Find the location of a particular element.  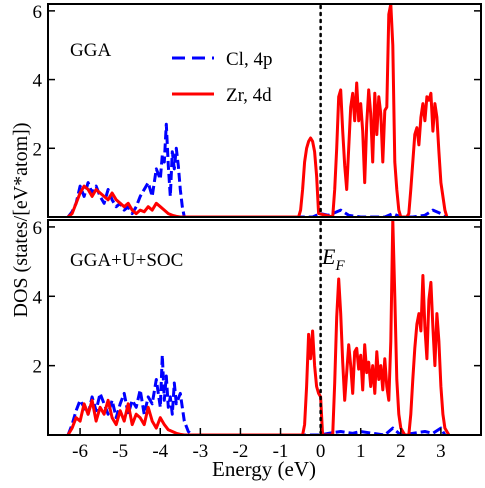

x-tick-label: 0 is located at coordinates (321, 451).